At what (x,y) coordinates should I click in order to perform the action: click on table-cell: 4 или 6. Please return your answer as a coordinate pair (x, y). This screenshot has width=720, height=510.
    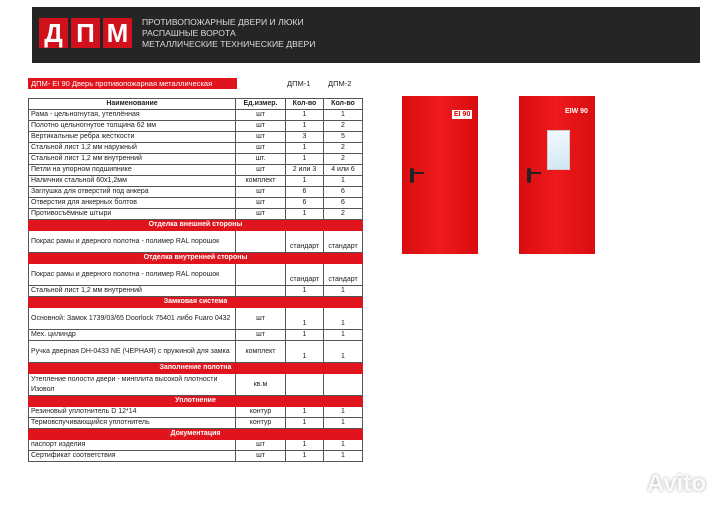
    Looking at the image, I should click on (343, 170).